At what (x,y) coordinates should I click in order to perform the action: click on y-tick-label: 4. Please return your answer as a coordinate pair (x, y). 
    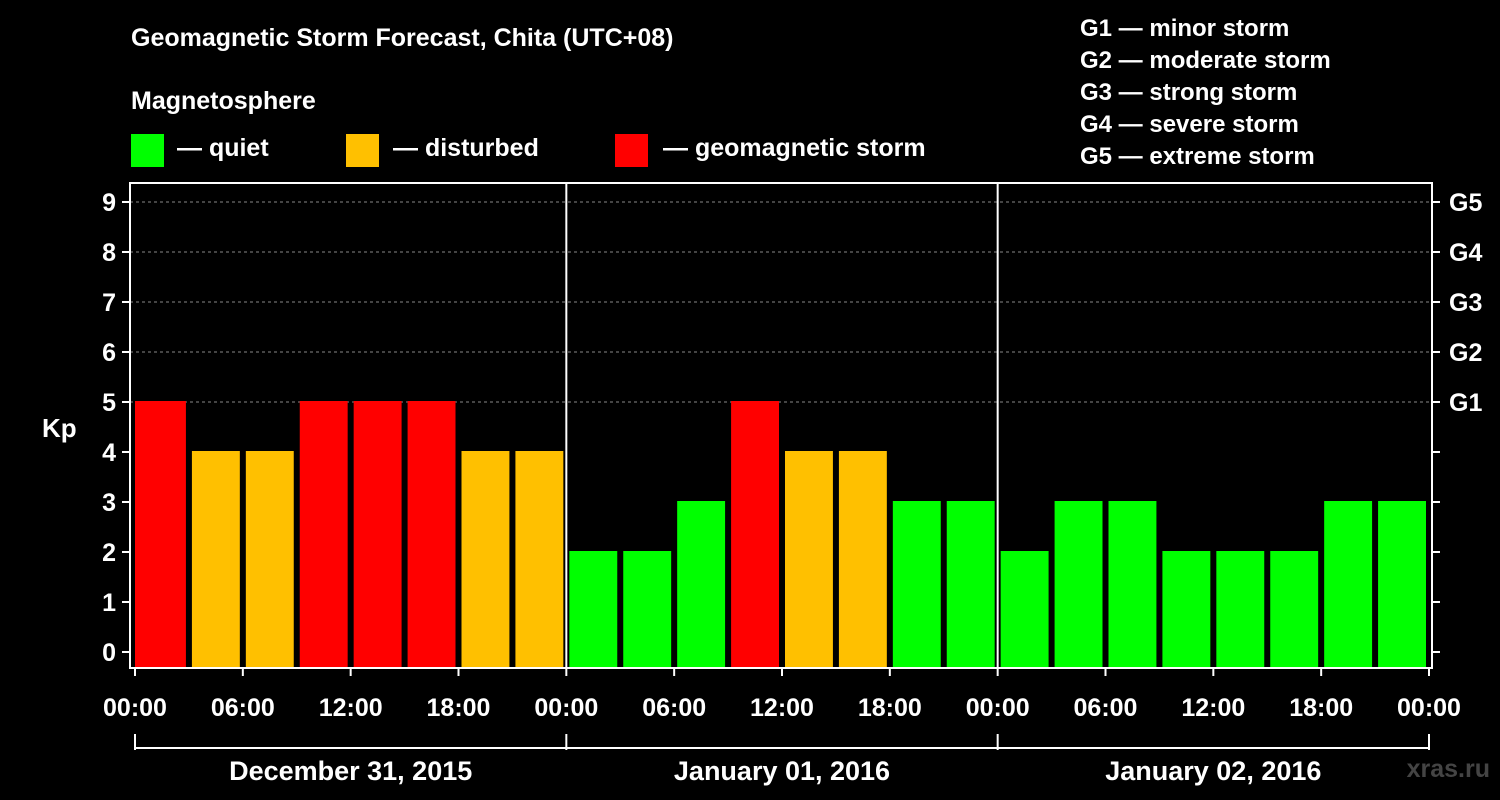
    Looking at the image, I should click on (109, 453).